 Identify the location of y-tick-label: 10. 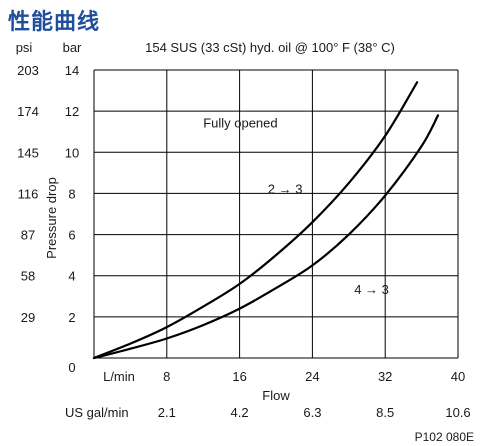
(72, 152).